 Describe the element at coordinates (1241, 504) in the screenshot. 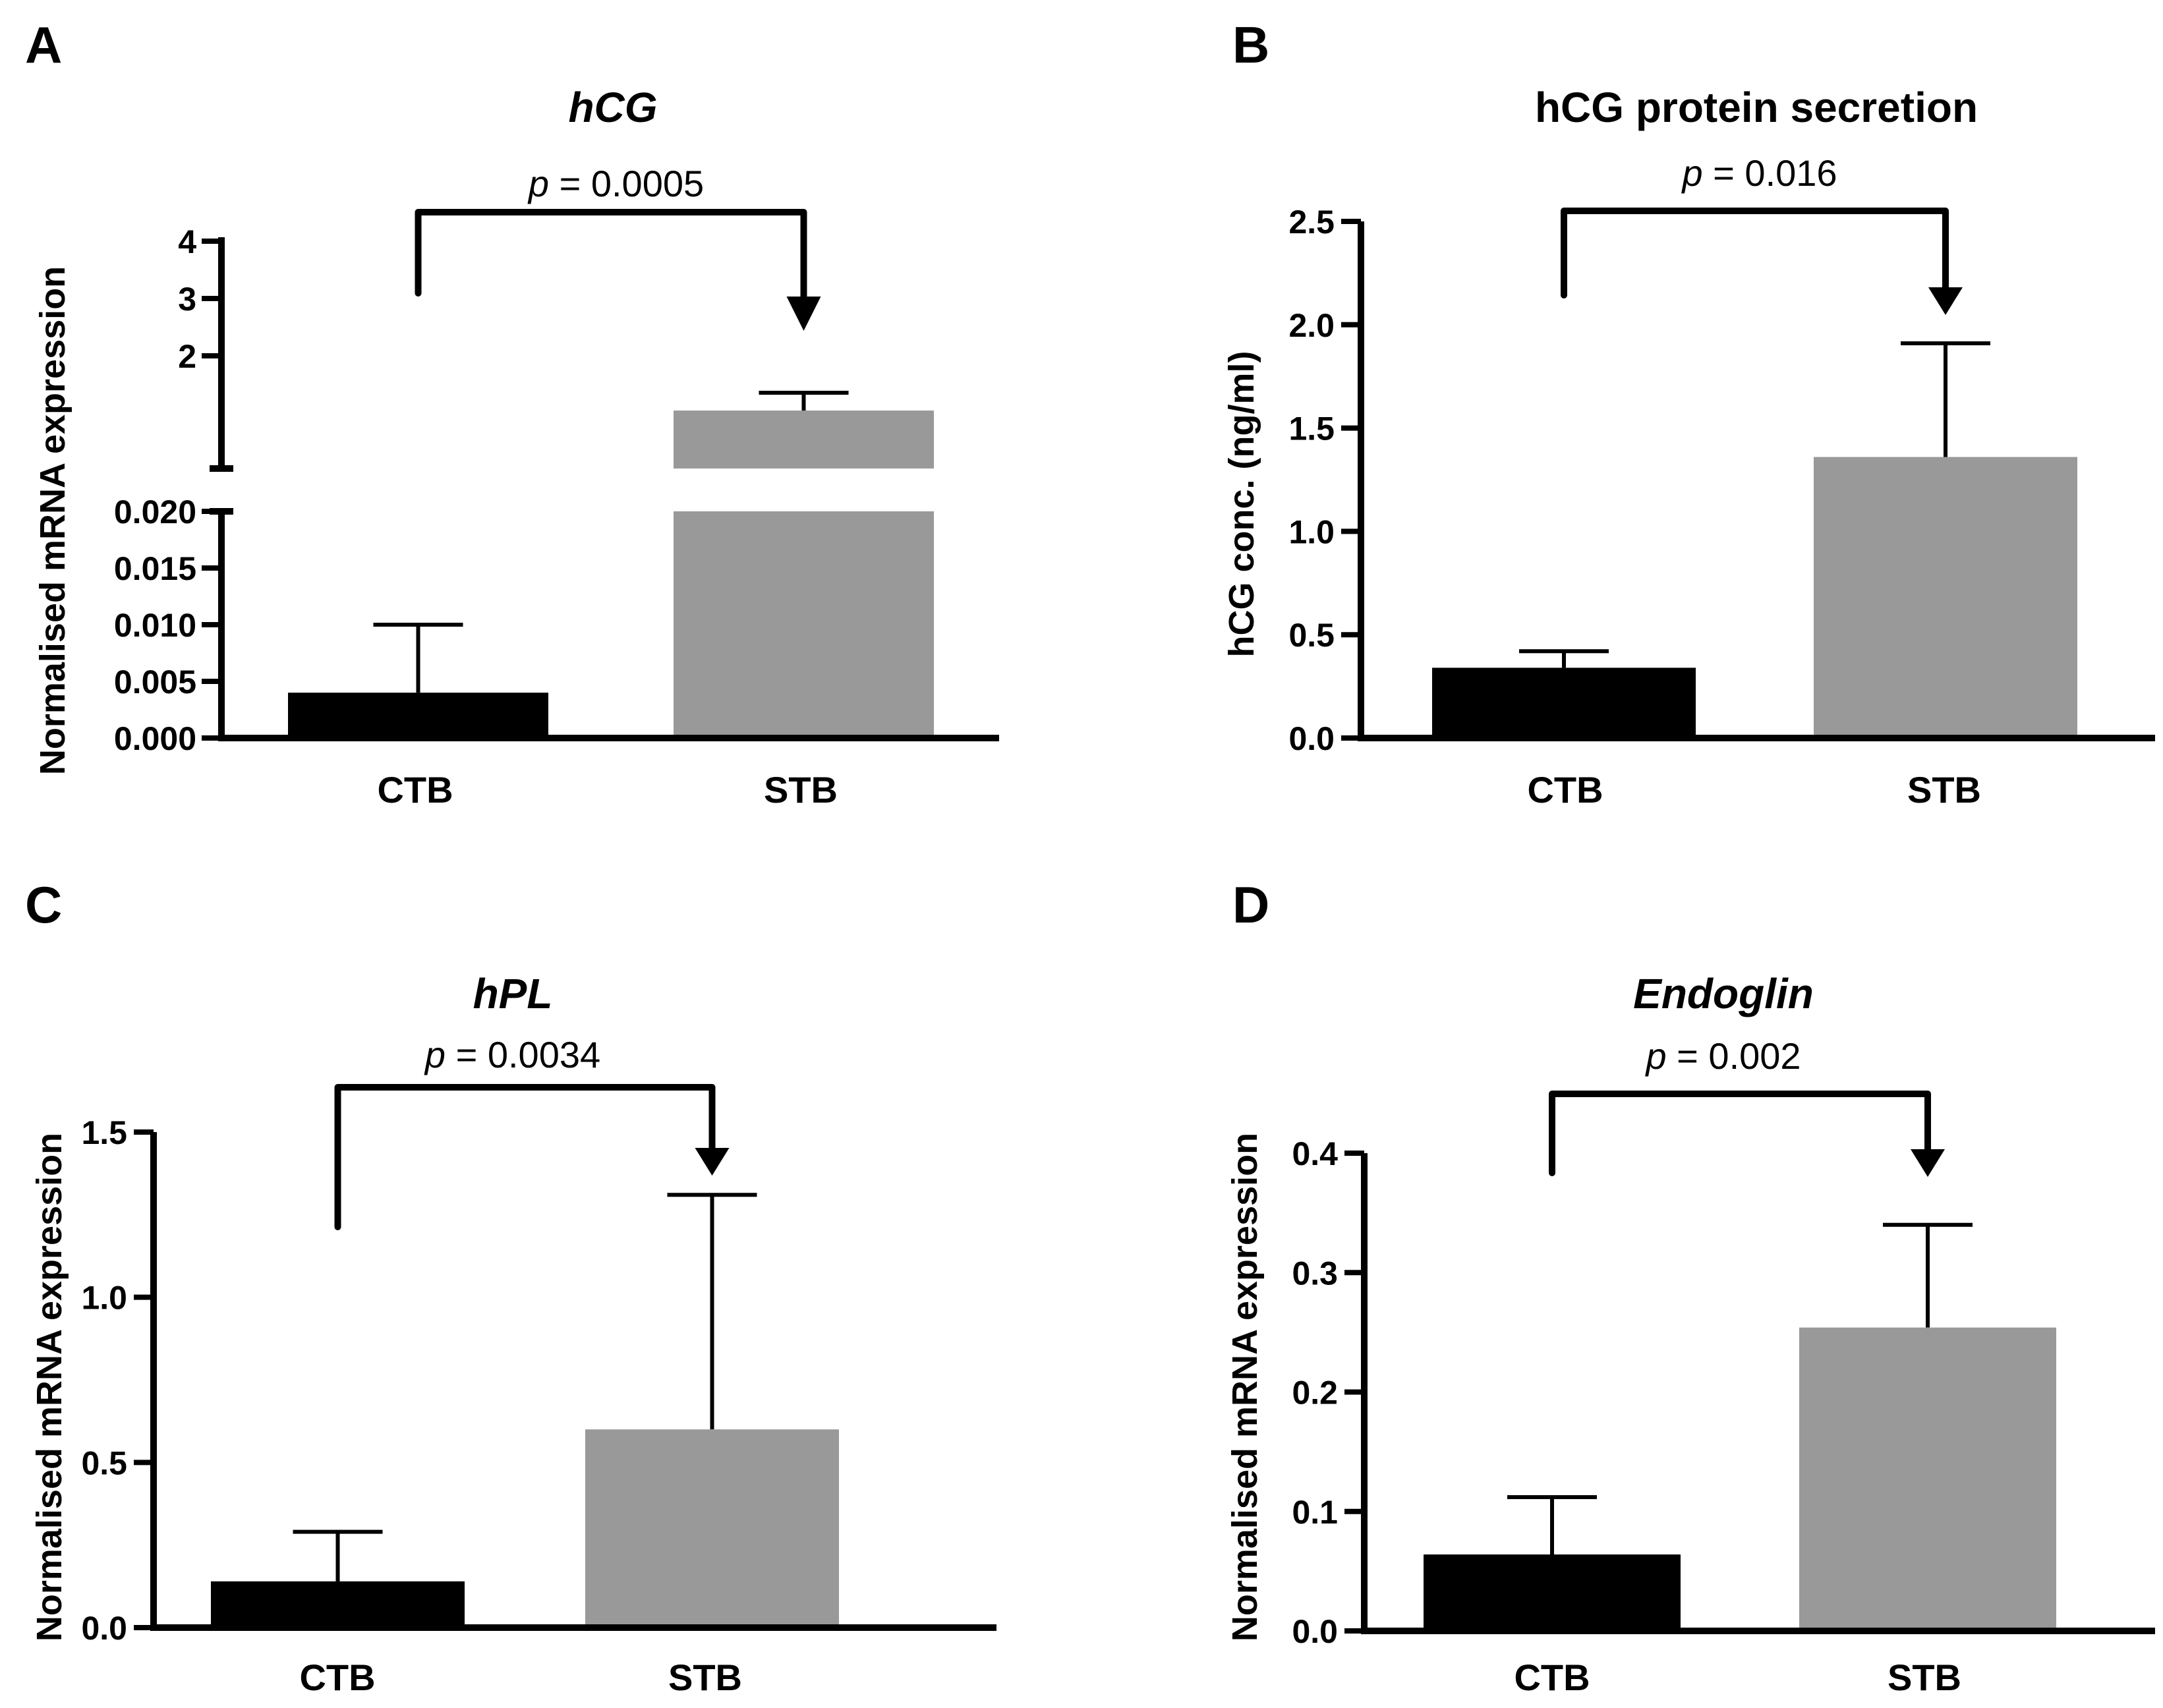

I see `y-axis-label: hCG conc. (ng/ml)` at that location.